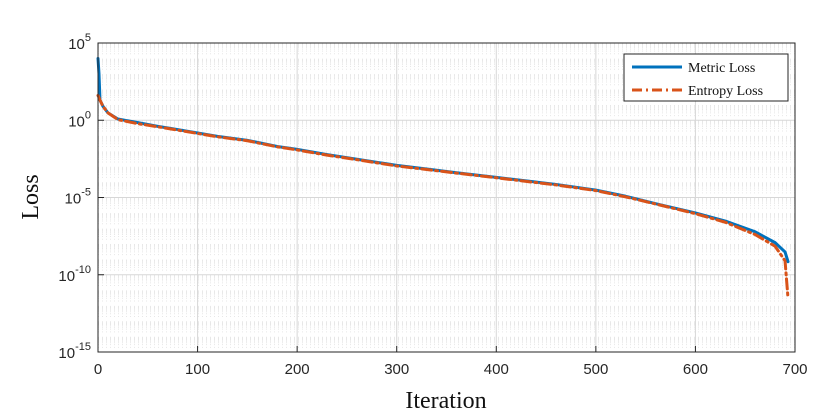 Image resolution: width=830 pixels, height=415 pixels. I want to click on y-tick-label: 10⁻¹⁵, so click(74, 351).